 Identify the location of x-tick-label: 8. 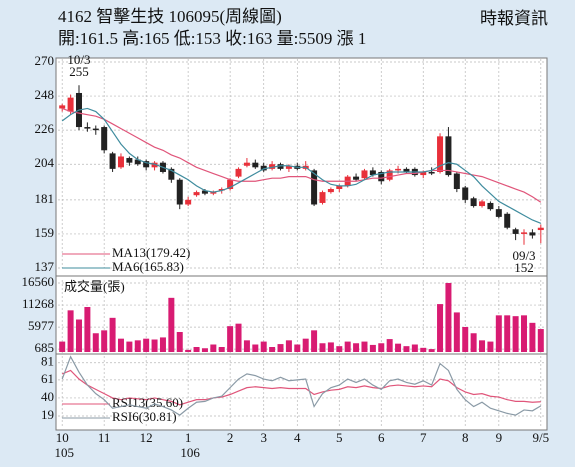
(465, 437).